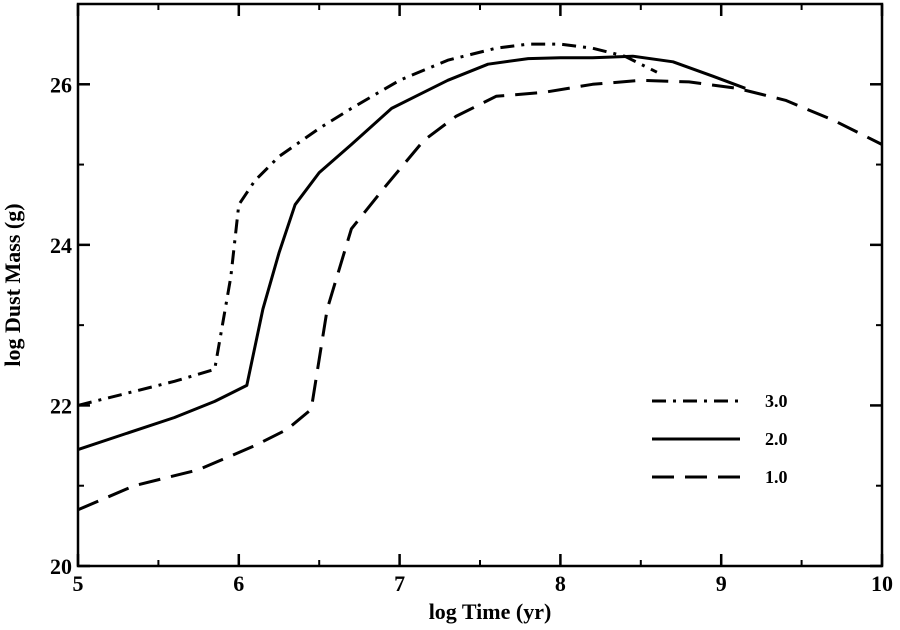 The width and height of the screenshot is (900, 630). What do you see at coordinates (882, 583) in the screenshot?
I see `x-tick-label: 10` at bounding box center [882, 583].